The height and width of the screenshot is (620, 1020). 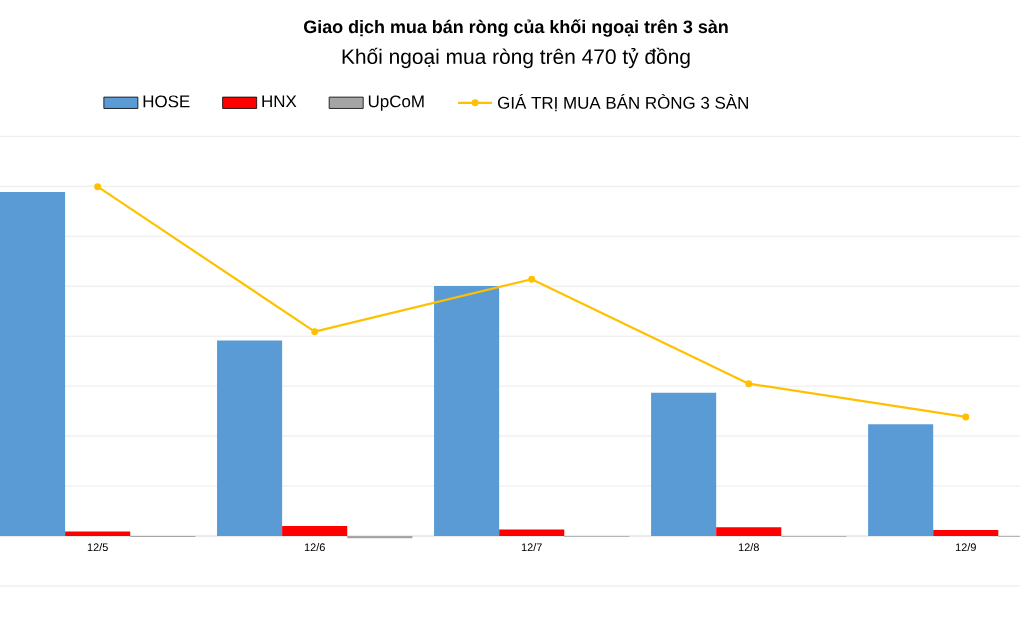 What do you see at coordinates (623, 102) in the screenshot?
I see `legend-label: GIÁ TRỊ MUA BÁN RÒNG 3 SÀN` at bounding box center [623, 102].